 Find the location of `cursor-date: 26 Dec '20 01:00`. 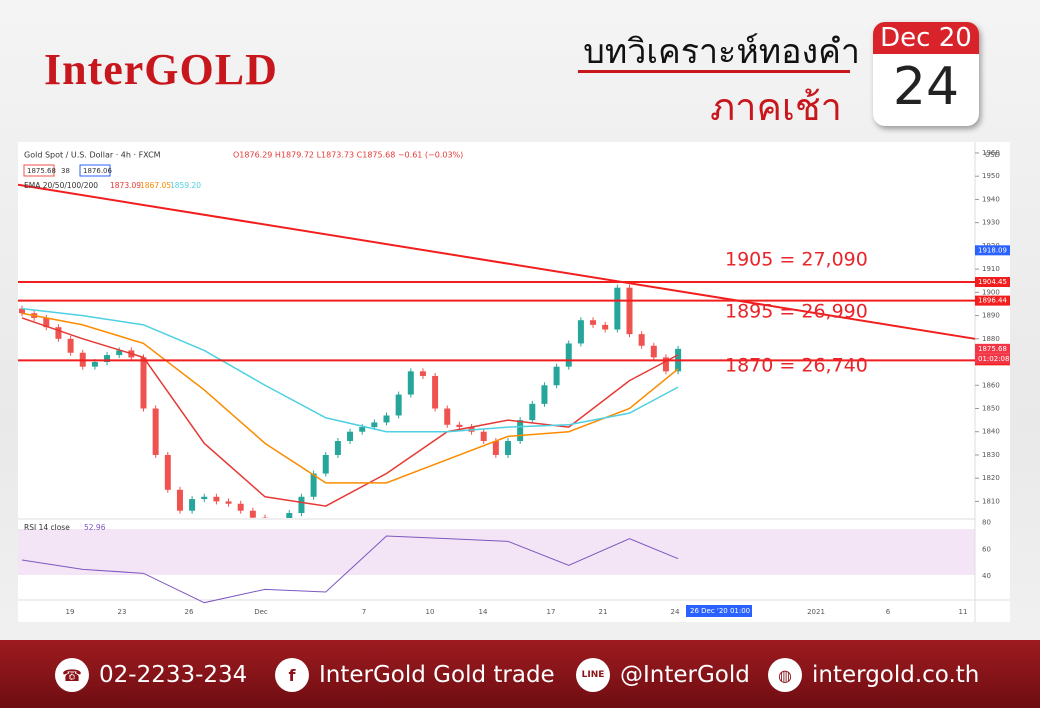

cursor-date: 26 Dec '20 01:00 is located at coordinates (720, 611).